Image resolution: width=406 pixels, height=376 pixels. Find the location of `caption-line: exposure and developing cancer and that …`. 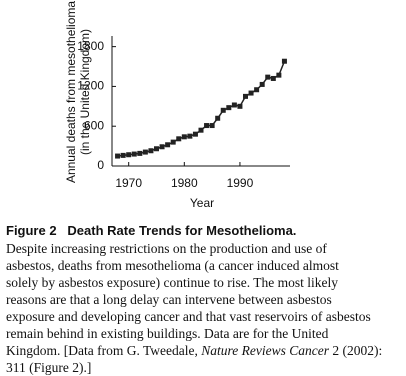

caption-line: exposure and developing cancer and that … is located at coordinates (188, 316).